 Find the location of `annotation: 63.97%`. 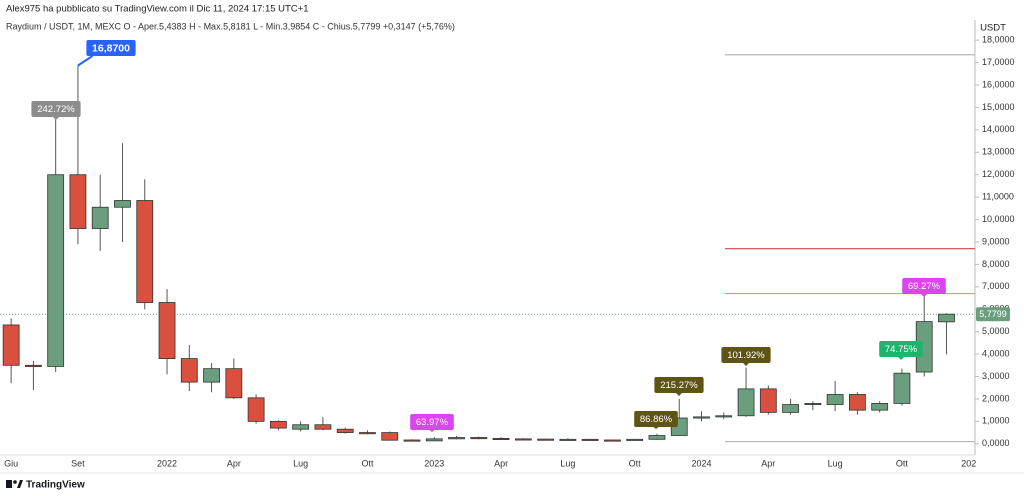

annotation: 63.97% is located at coordinates (432, 423).